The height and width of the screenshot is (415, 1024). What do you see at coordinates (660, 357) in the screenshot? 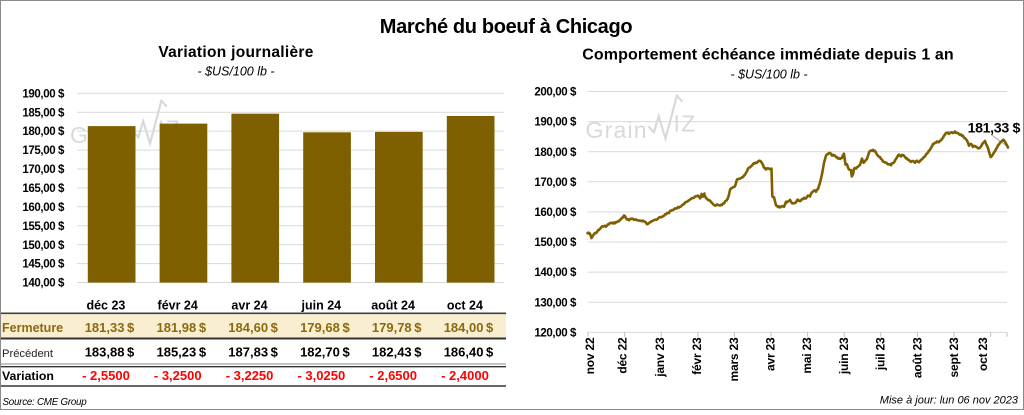
I see `svg-text: janv 23` at bounding box center [660, 357].